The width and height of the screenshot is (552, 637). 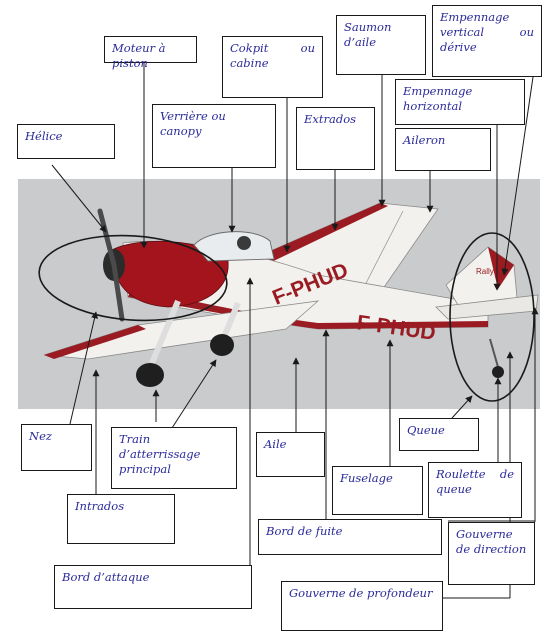 What do you see at coordinates (487, 41) in the screenshot?
I see `label-empennage-vertical: Empennage vertical ou dérive` at bounding box center [487, 41].